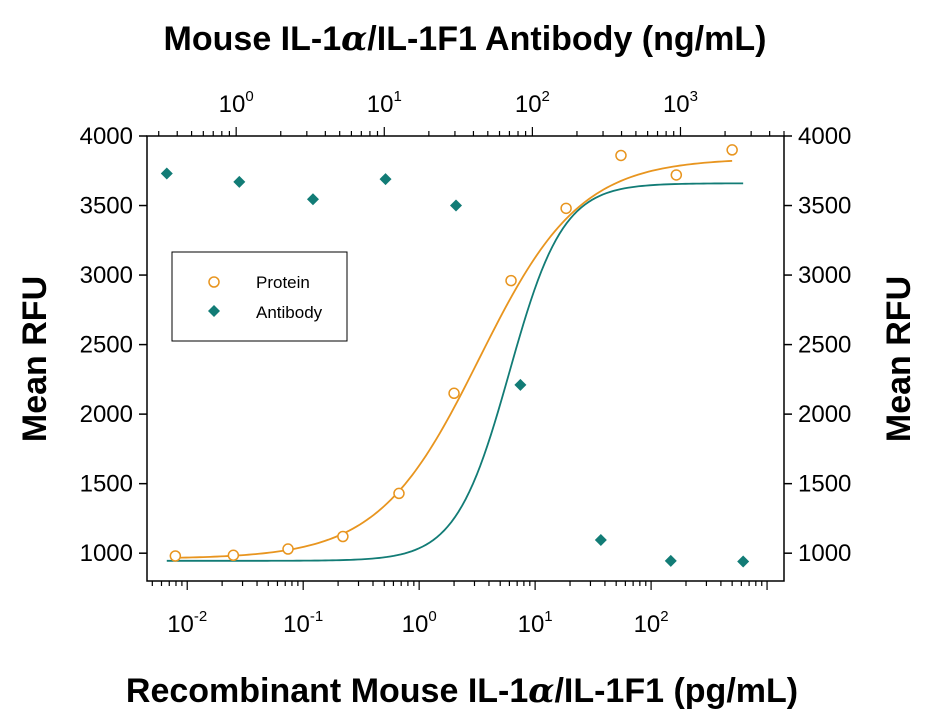  Describe the element at coordinates (651, 623) in the screenshot. I see `x-tick-label-bottom: 10²` at that location.